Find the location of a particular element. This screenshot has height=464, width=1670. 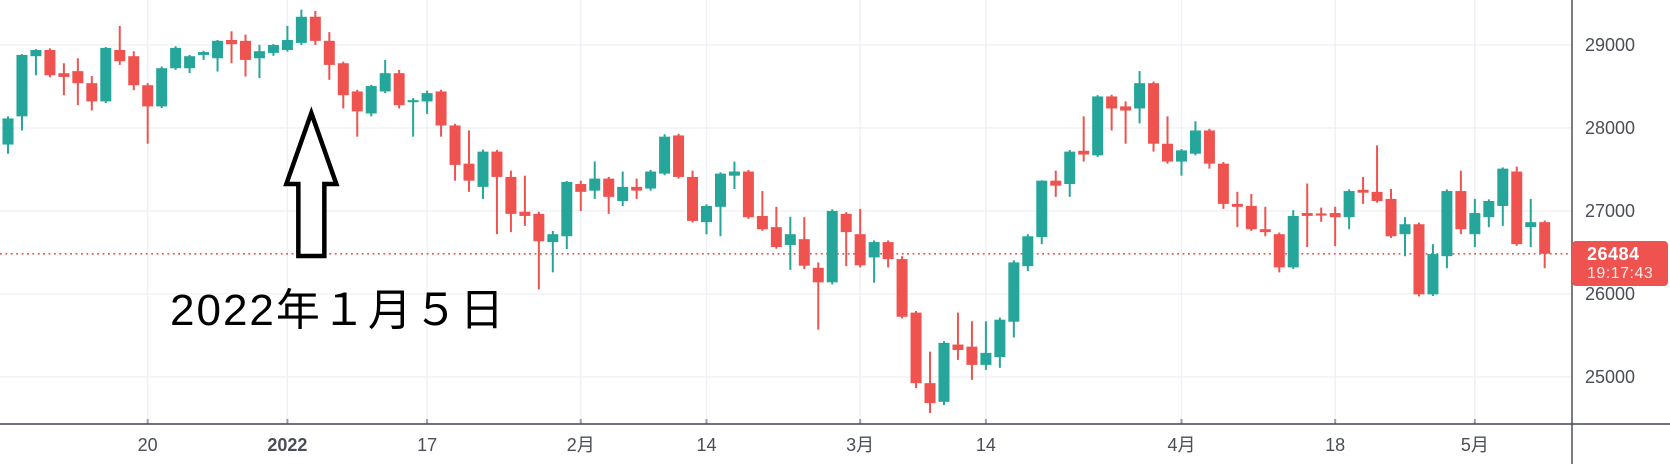

x-axis-label: 18 is located at coordinates (1335, 445).